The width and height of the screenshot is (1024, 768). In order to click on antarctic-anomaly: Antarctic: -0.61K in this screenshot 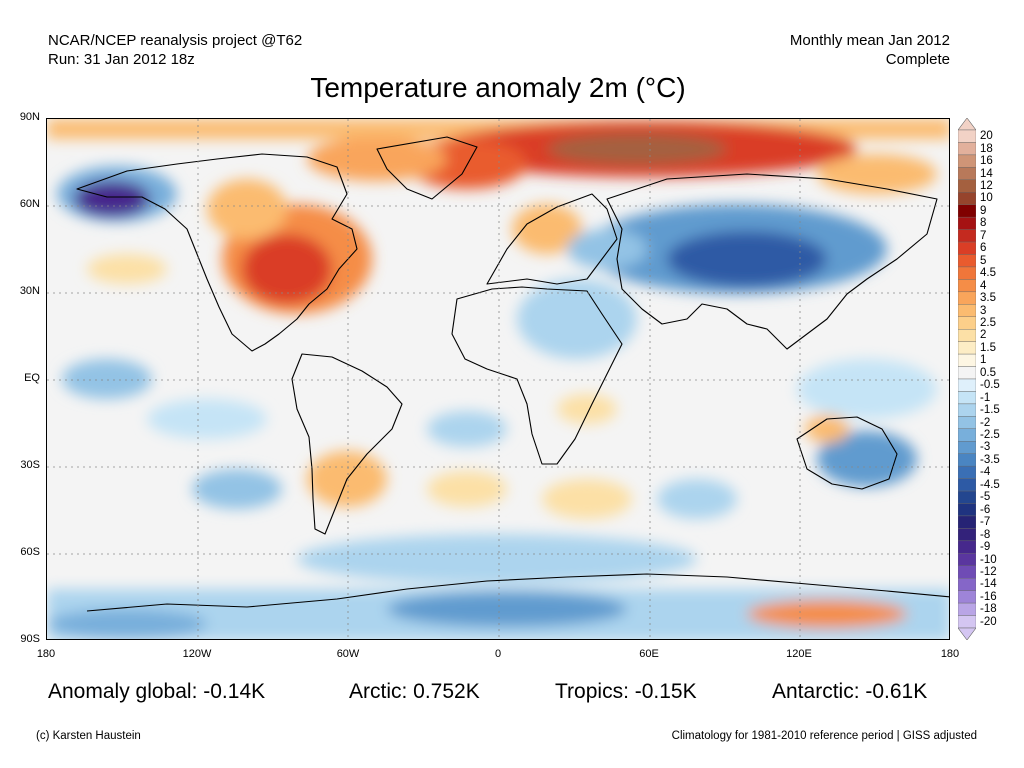, I will do `click(850, 691)`.